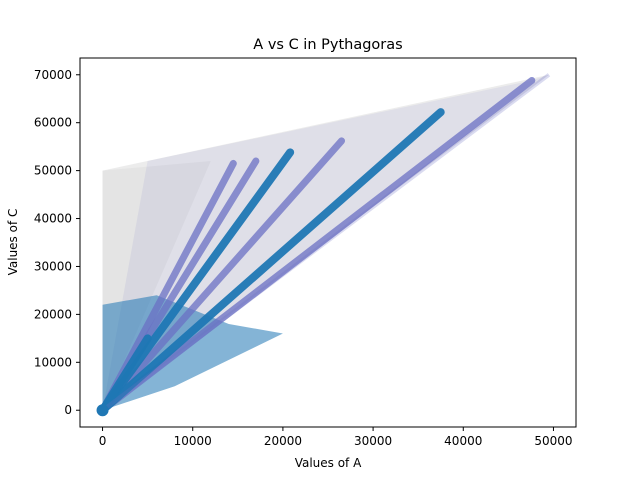  I want to click on x-tick-label-2: 20000, so click(283, 441).